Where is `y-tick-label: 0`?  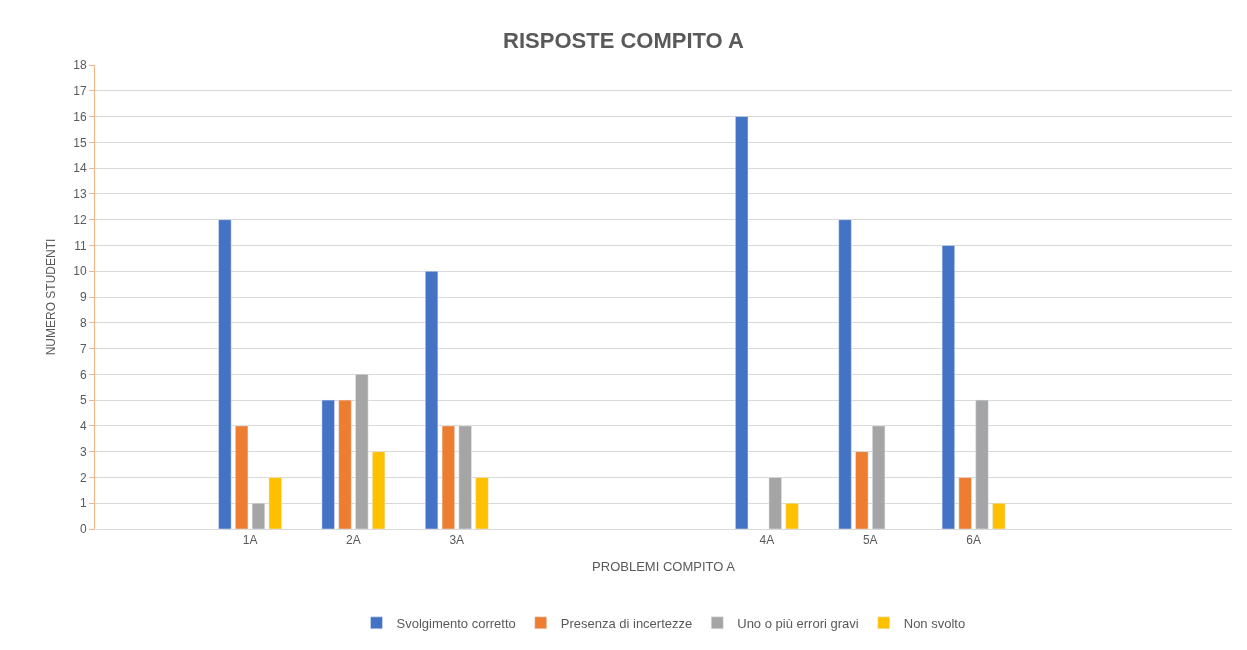 y-tick-label: 0 is located at coordinates (83, 529).